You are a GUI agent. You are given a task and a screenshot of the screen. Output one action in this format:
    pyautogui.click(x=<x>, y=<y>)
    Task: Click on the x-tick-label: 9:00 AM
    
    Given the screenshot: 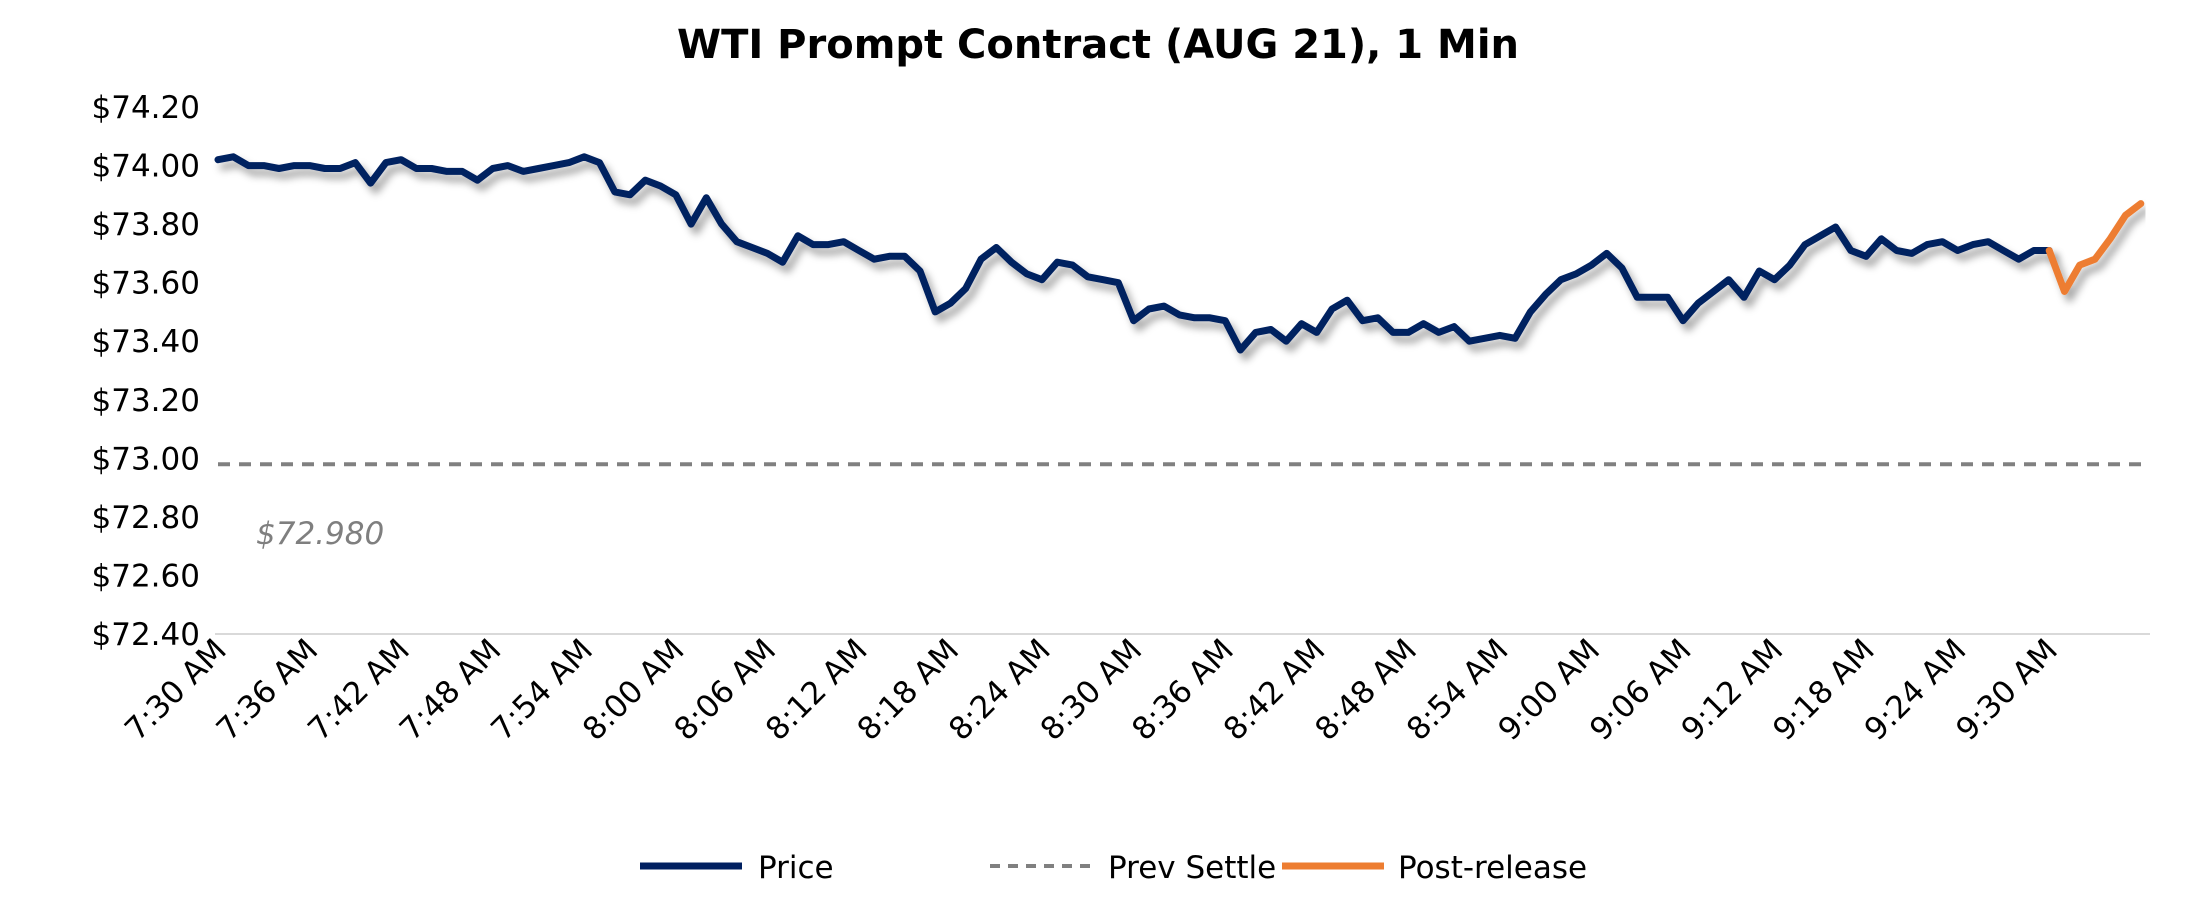 What is the action you would take?
    pyautogui.click(x=1550, y=690)
    